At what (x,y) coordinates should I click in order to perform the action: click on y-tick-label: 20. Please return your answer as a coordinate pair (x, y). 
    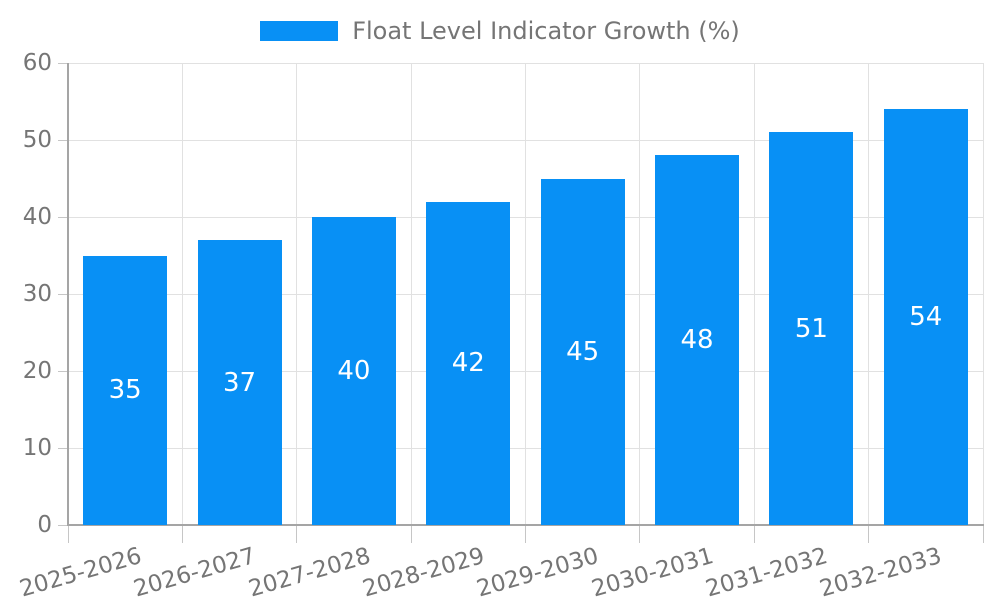
    Looking at the image, I should click on (37, 371).